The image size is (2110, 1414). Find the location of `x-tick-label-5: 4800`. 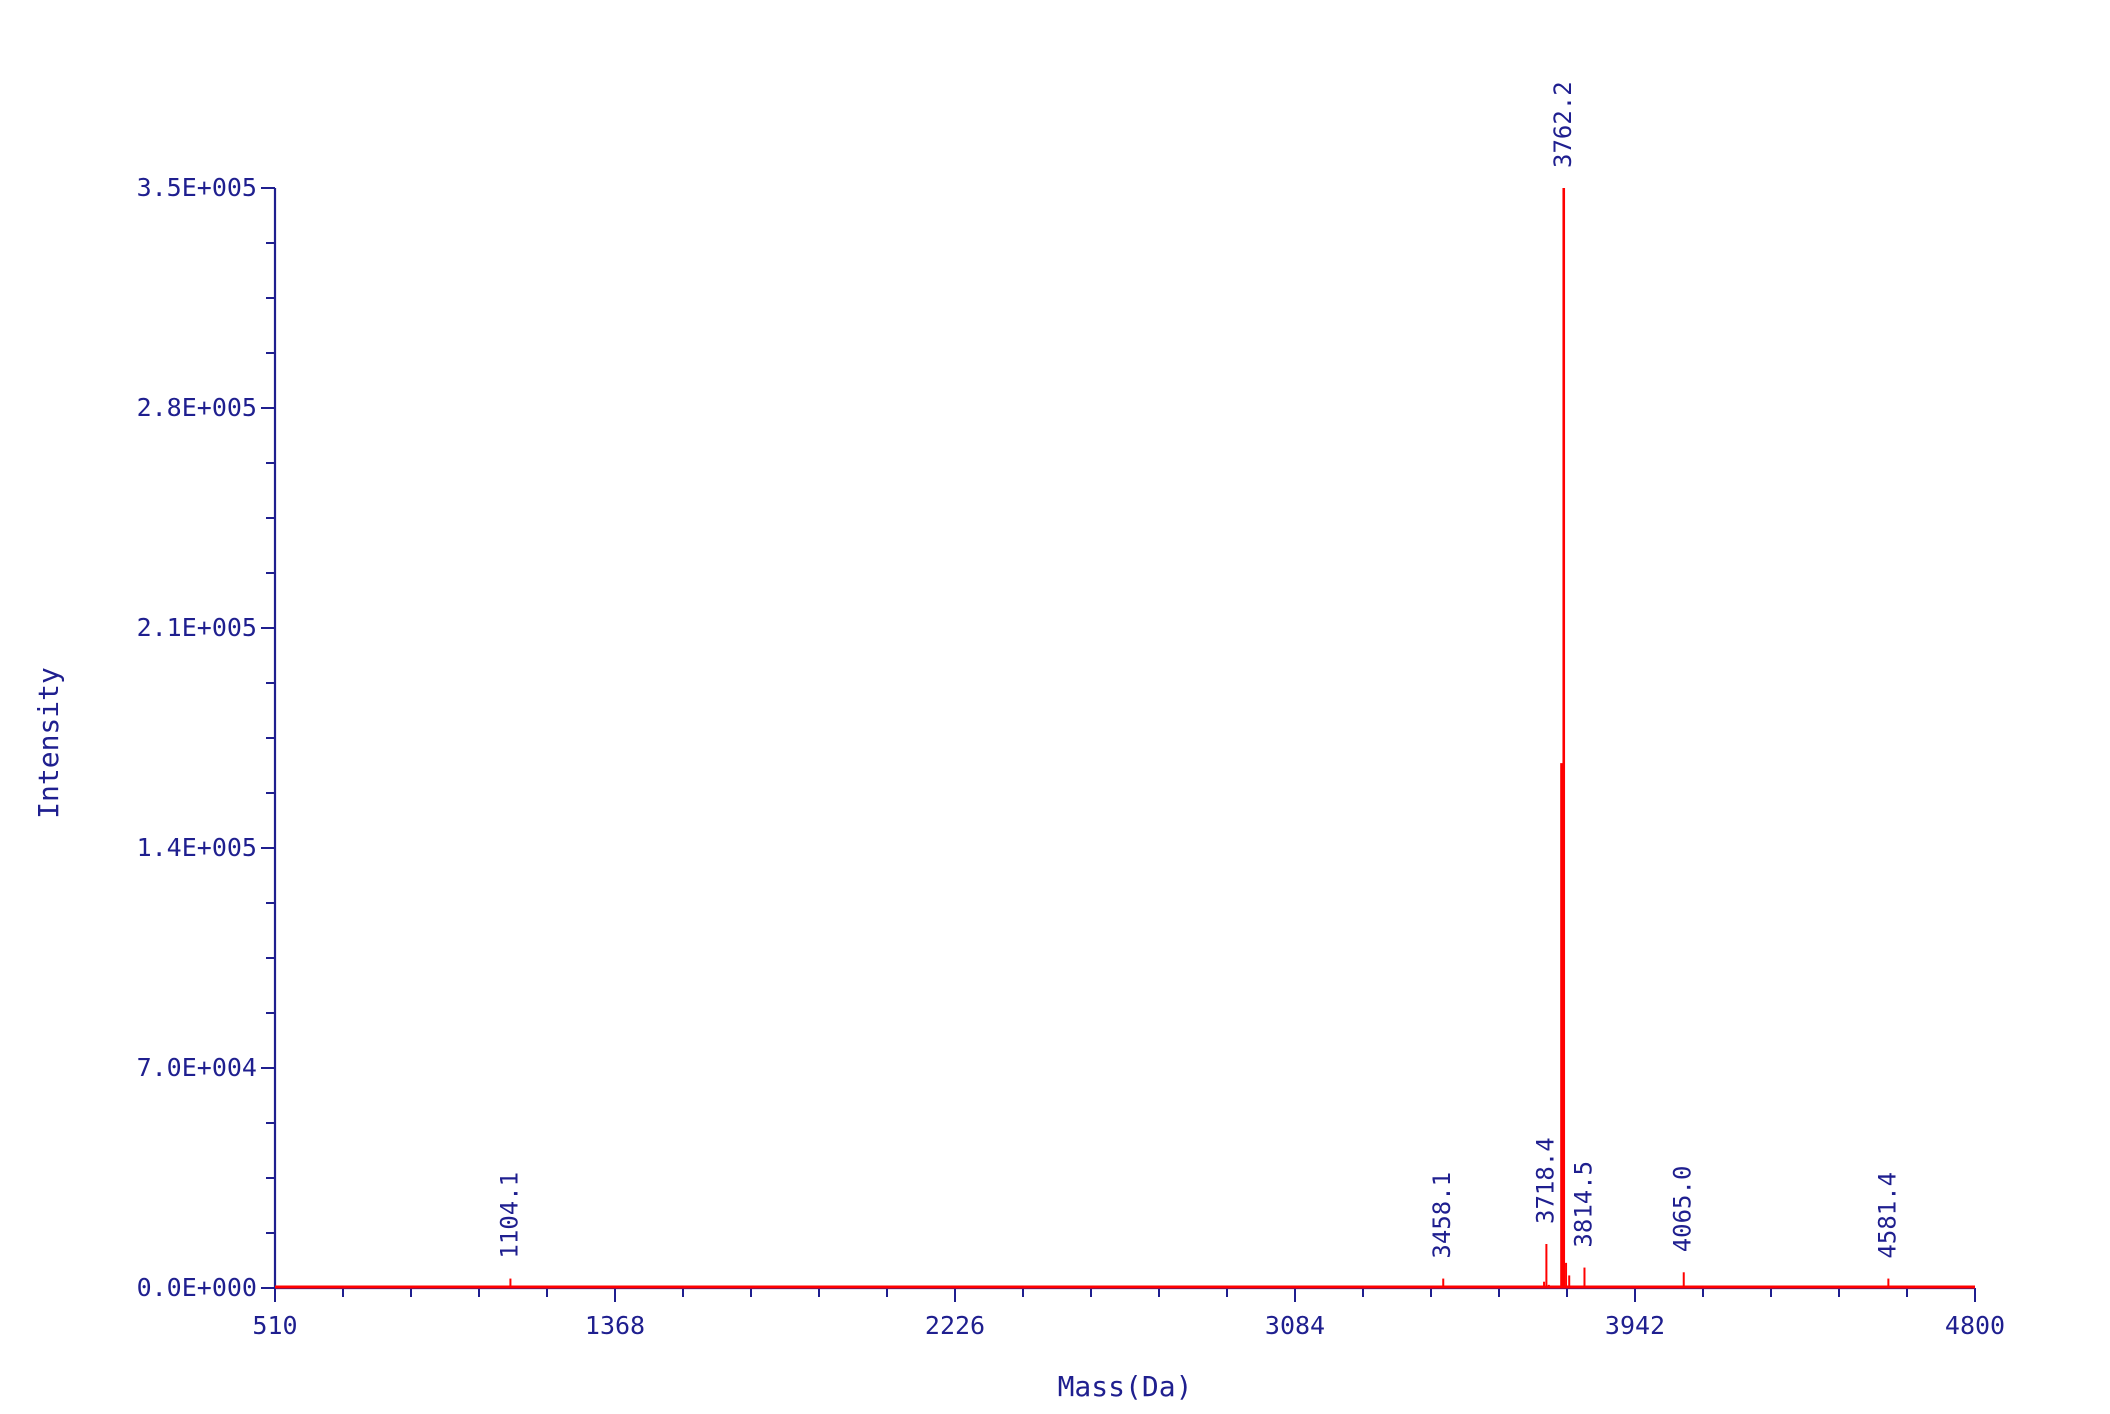

x-tick-label-5: 4800 is located at coordinates (1975, 1325).